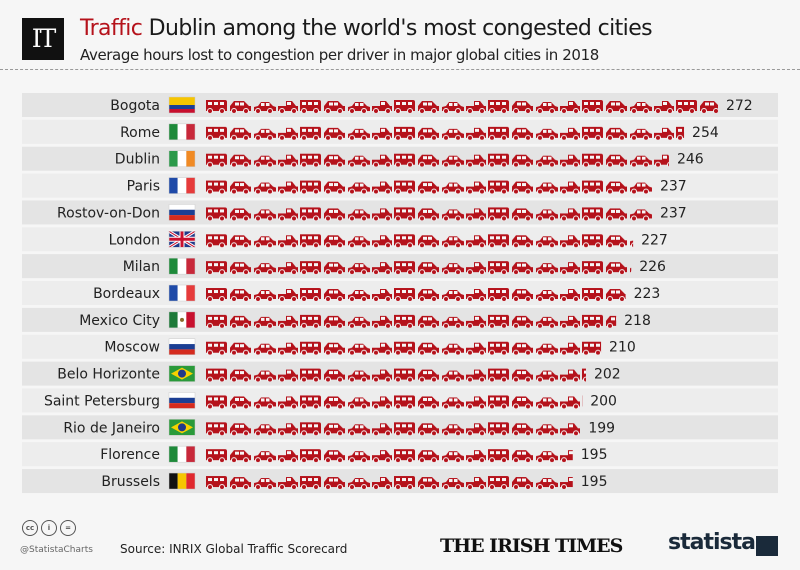 This screenshot has height=570, width=800. I want to click on category-label: Rome, so click(140, 133).